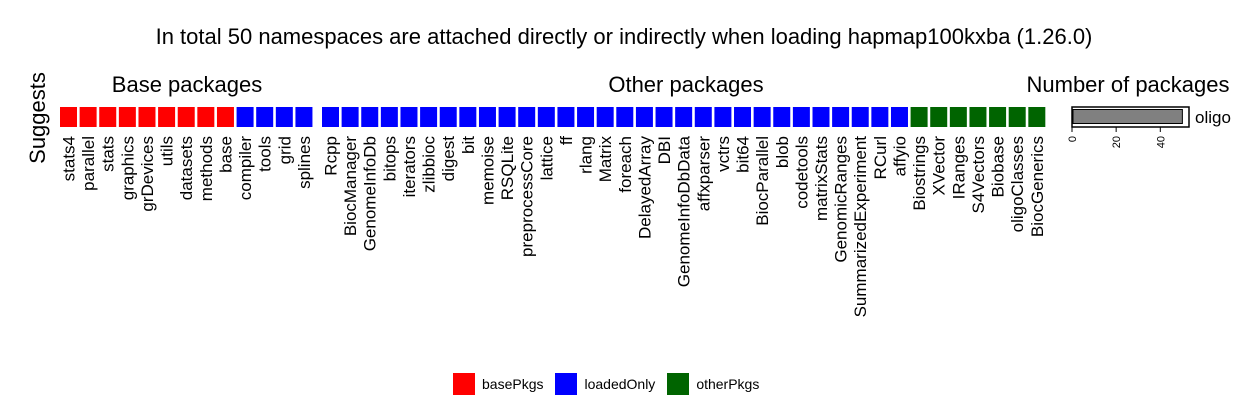  I want to click on tile-grid, so click(284, 117).